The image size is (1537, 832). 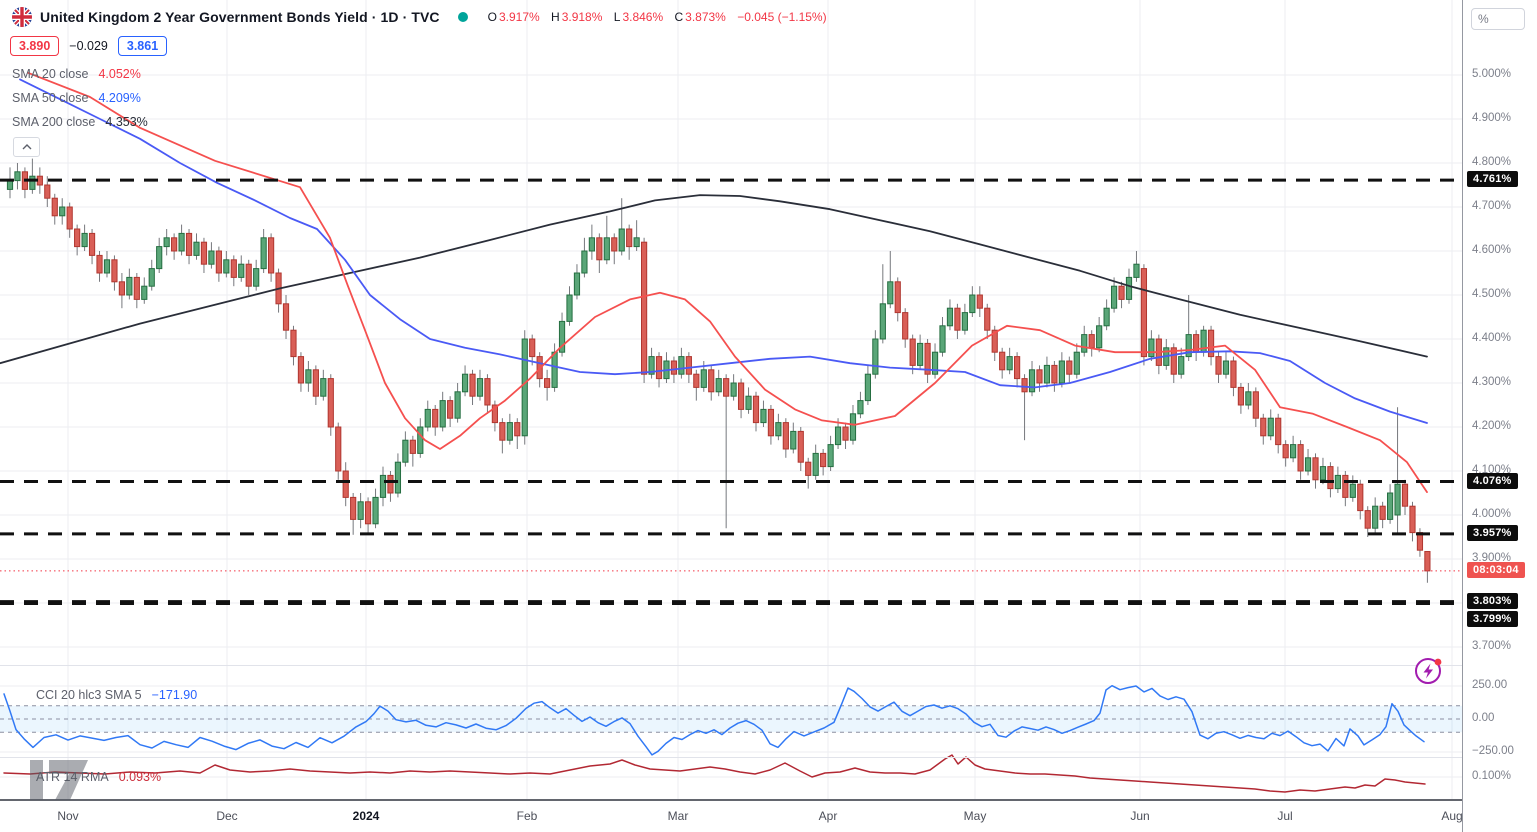 What do you see at coordinates (1492, 294) in the screenshot?
I see `price-tick-label: 4.500%` at bounding box center [1492, 294].